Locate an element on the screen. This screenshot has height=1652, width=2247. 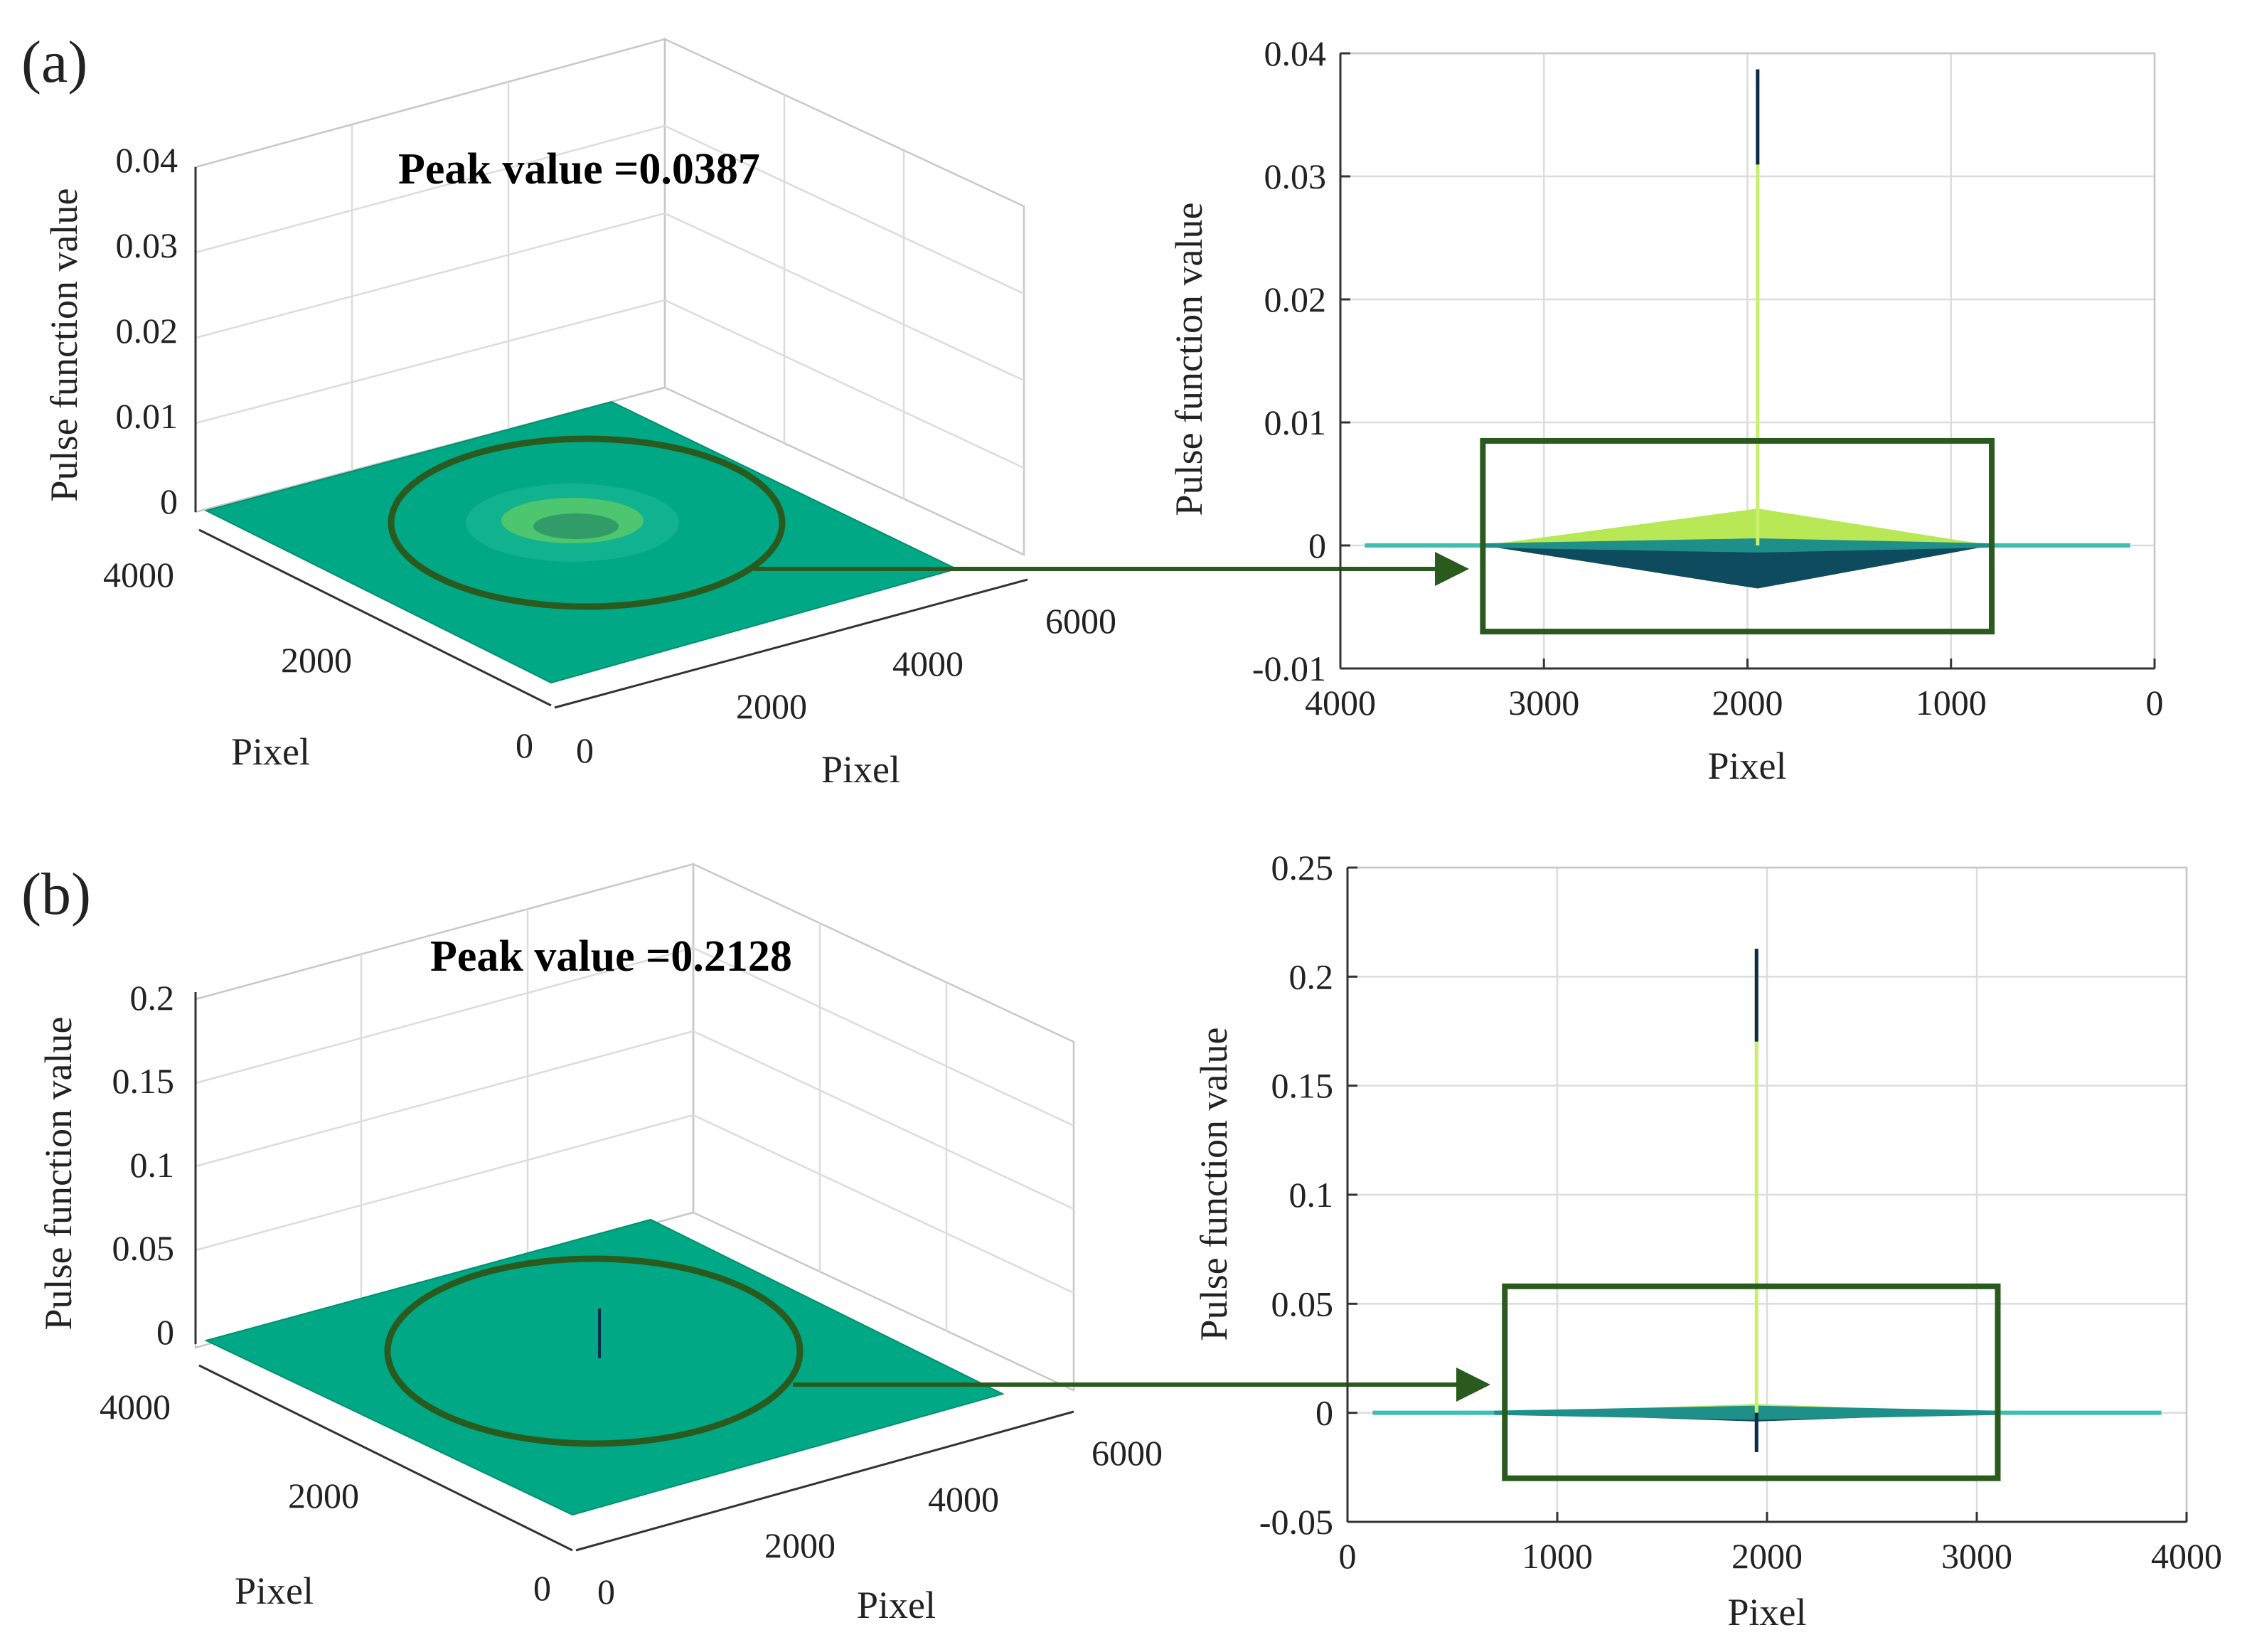
b3d-z-tick: 0.1 is located at coordinates (152, 1165).